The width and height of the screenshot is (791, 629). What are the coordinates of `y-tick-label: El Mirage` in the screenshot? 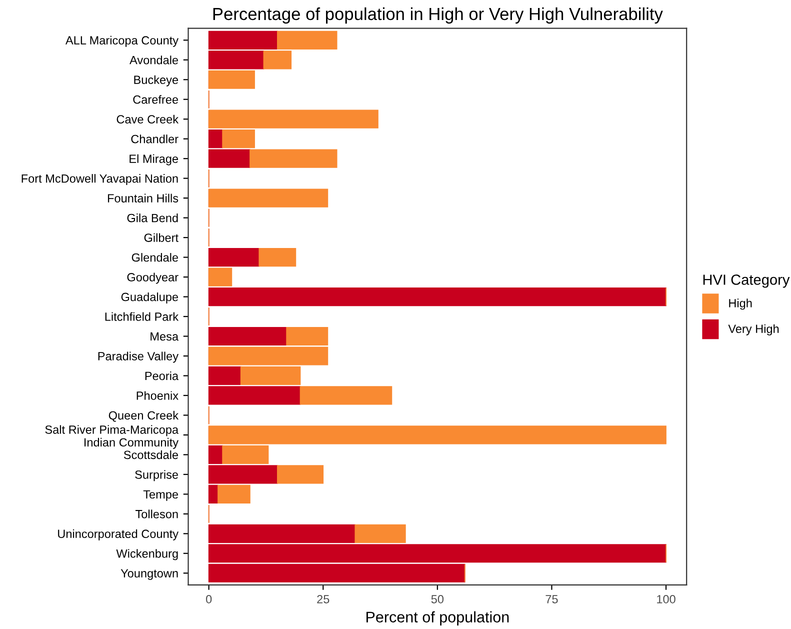 It's located at (154, 160).